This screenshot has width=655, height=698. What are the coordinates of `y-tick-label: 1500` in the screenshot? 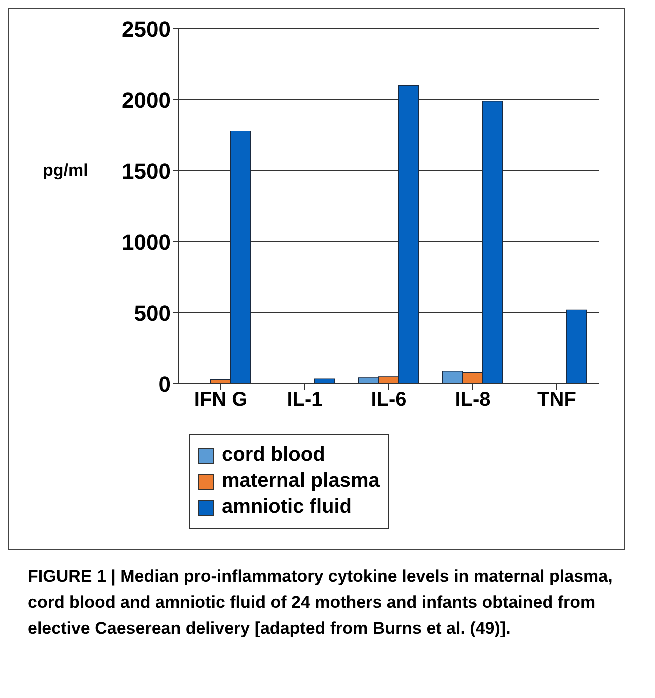 It's located at (146, 171).